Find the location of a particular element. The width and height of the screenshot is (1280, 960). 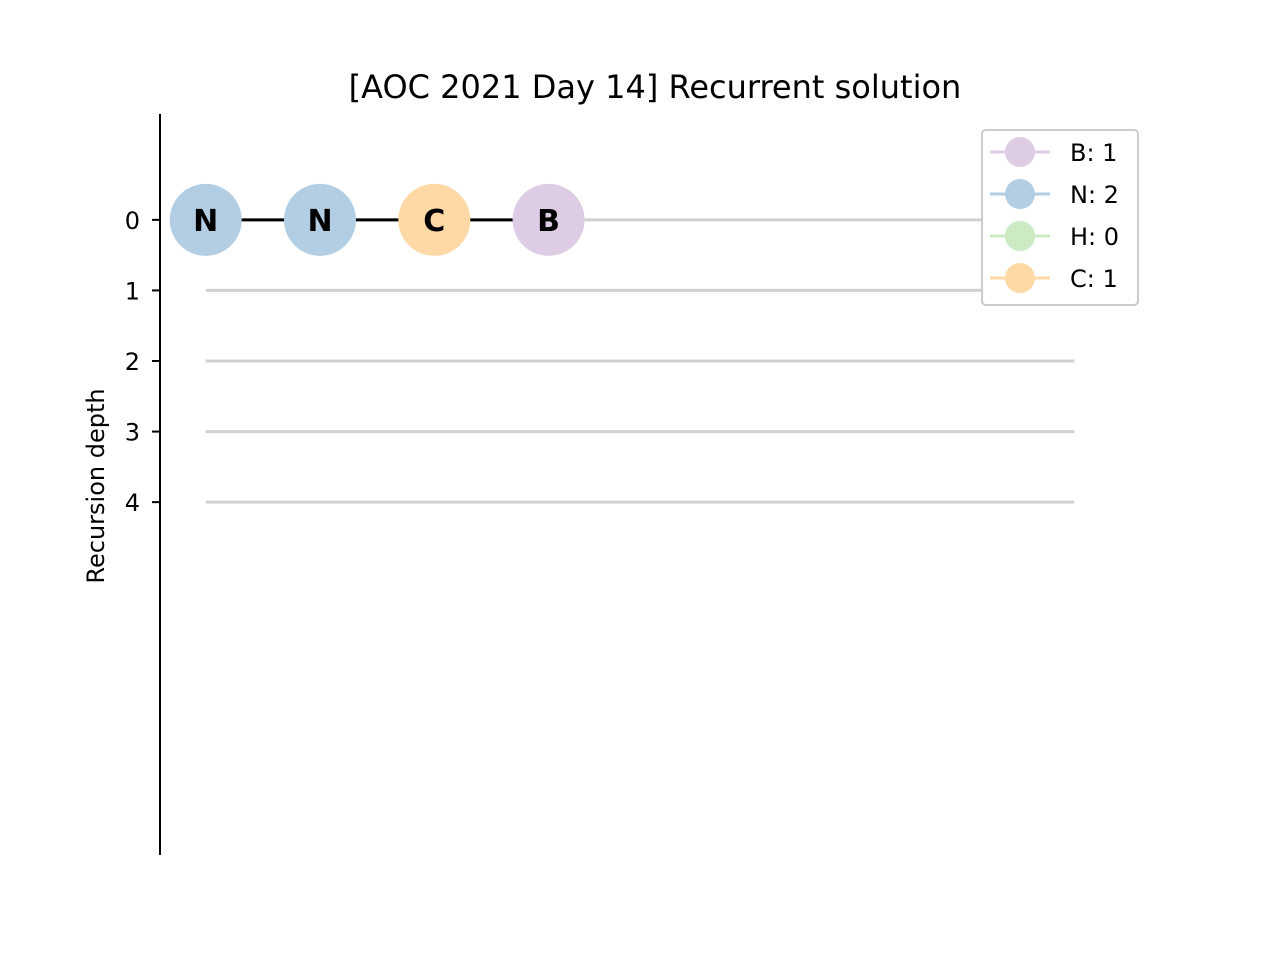

legend-item: C: 1 is located at coordinates (1054, 278).